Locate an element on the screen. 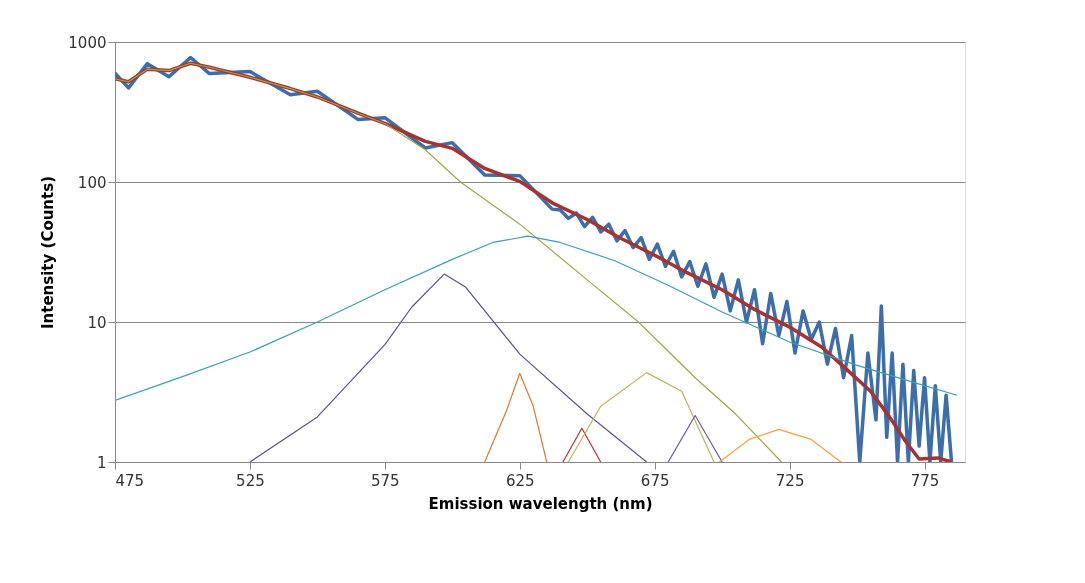 The image size is (1085, 583). y-tick-label: 10 is located at coordinates (97, 322).